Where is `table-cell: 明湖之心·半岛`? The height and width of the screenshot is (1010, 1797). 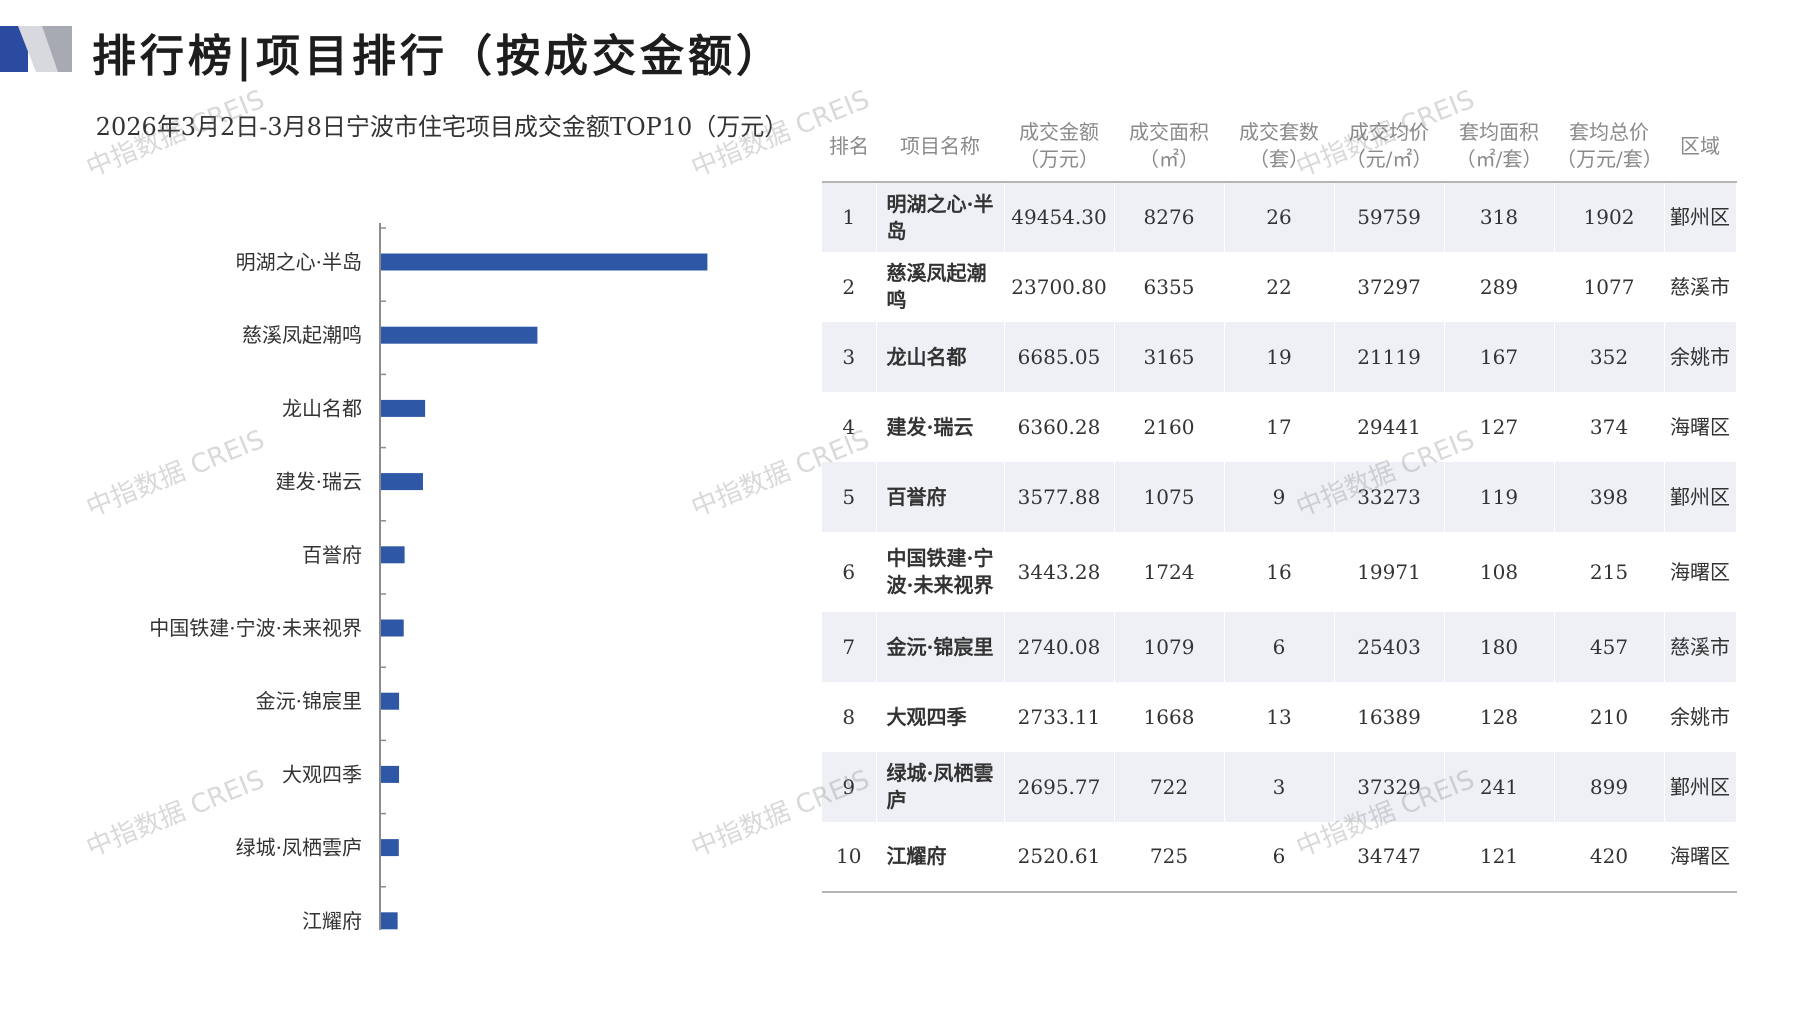 table-cell: 明湖之心·半岛 is located at coordinates (940, 217).